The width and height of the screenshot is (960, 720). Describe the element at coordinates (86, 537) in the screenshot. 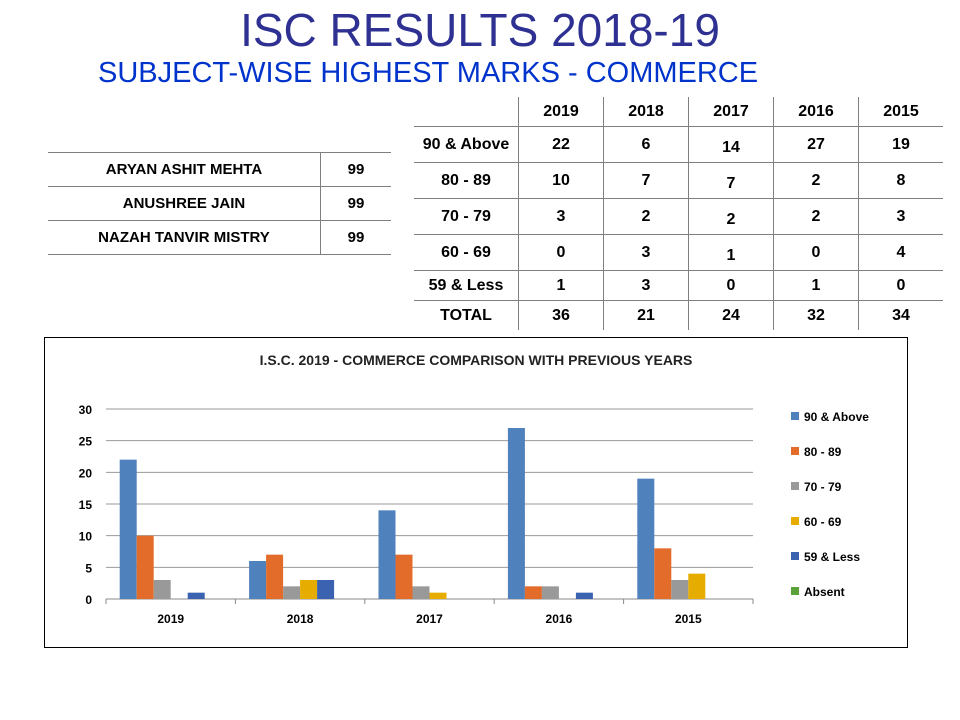

I see `y-tick-label: 10` at that location.